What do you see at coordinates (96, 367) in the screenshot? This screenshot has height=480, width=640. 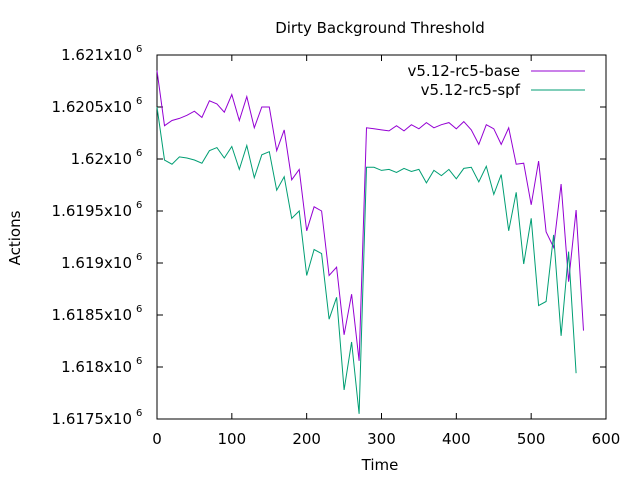 I see `y-tick-label: 1.618x10` at bounding box center [96, 367].